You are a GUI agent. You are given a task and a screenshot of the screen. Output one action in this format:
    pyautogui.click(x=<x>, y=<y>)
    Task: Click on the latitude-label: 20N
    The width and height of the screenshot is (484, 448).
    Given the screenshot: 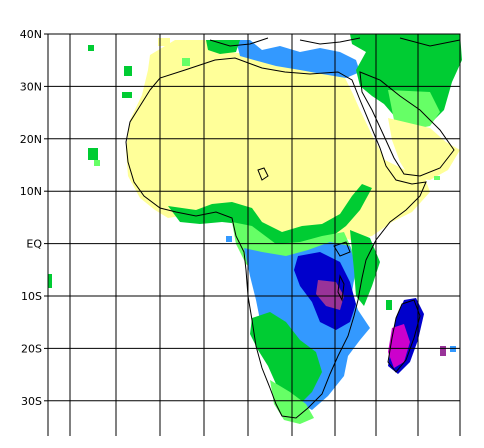 What is the action you would take?
    pyautogui.click(x=31, y=139)
    